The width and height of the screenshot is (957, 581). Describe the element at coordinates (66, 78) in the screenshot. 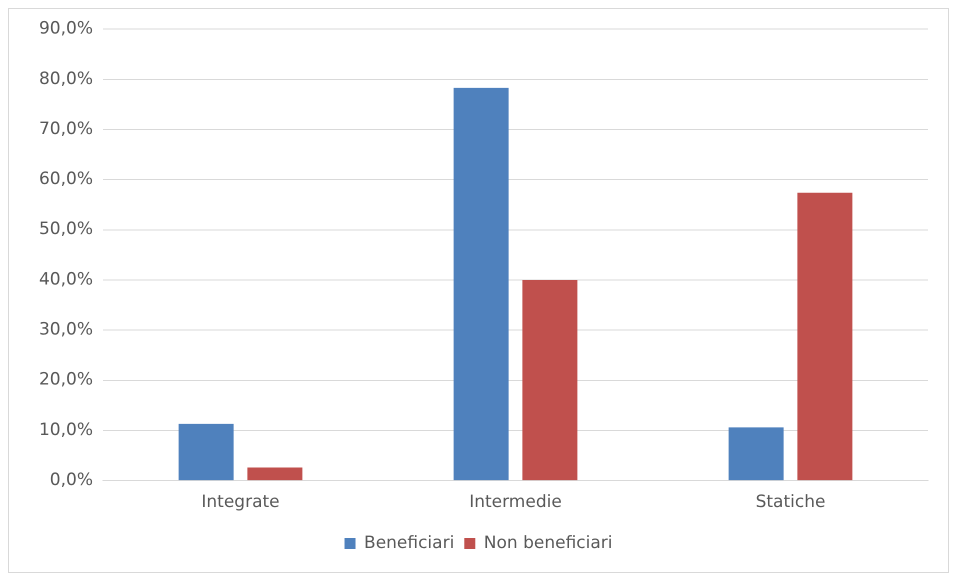

I see `y-tick-label: 80,0%` at that location.